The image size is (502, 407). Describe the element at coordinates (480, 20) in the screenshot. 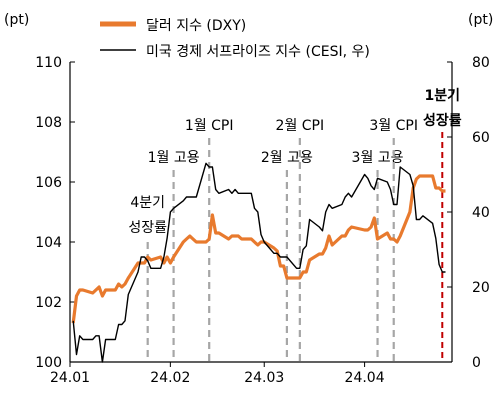

I see `right-axis-unit: (pt)` at that location.